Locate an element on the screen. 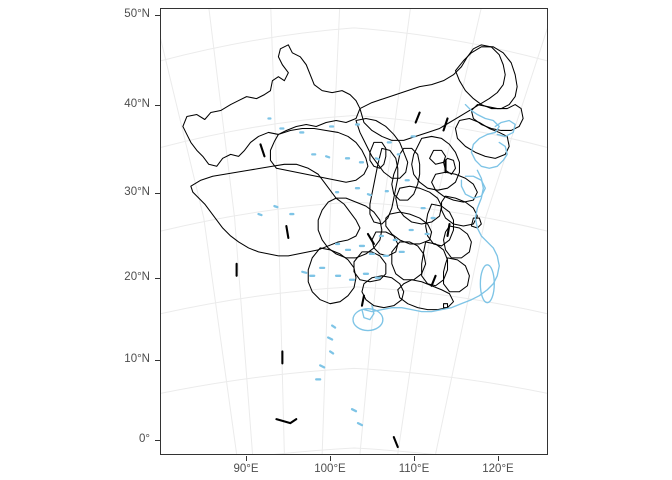 This screenshot has height=480, width=672. boundary-guangxi is located at coordinates (383, 292).